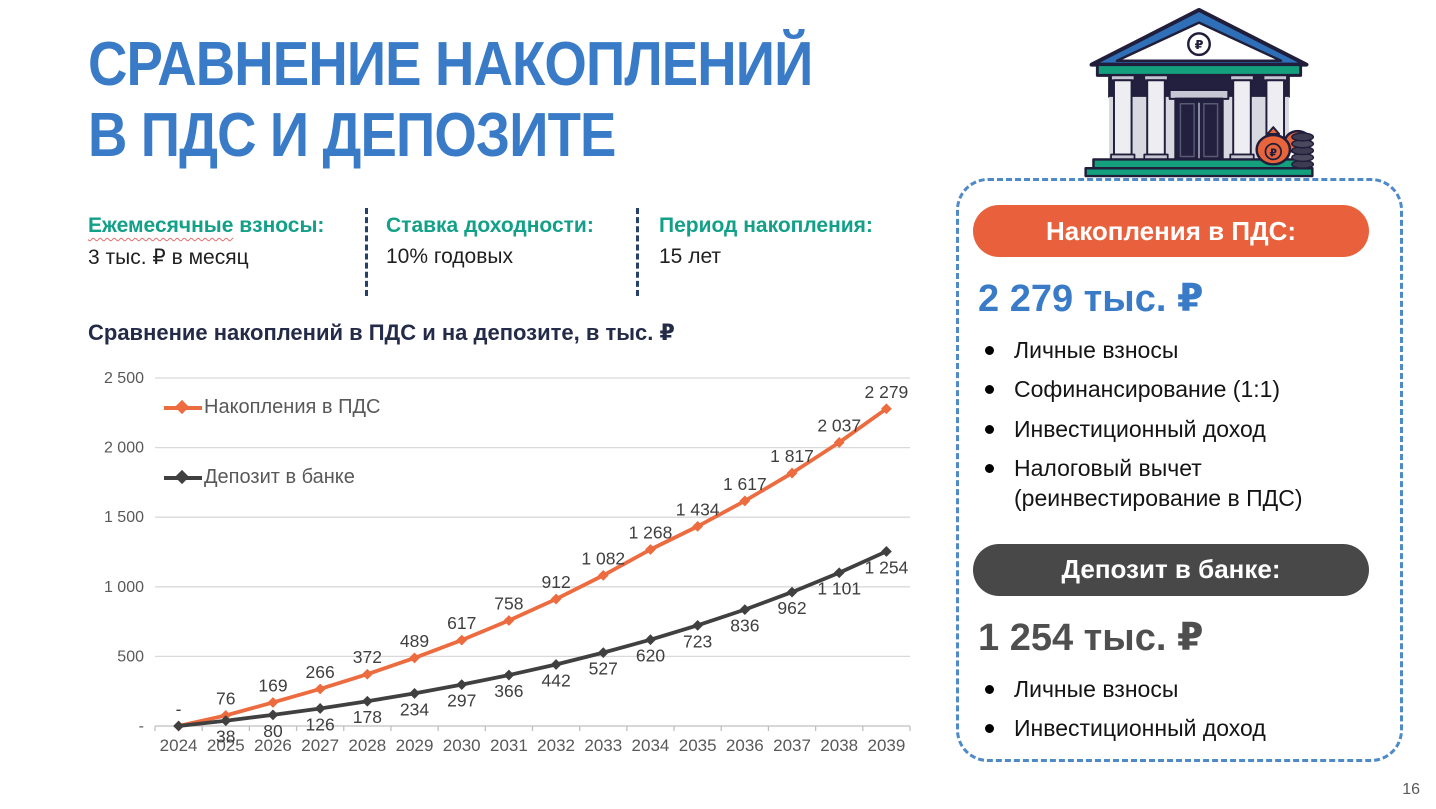 The image size is (1436, 809). What do you see at coordinates (887, 392) in the screenshot?
I see `data-label: 2 279` at bounding box center [887, 392].